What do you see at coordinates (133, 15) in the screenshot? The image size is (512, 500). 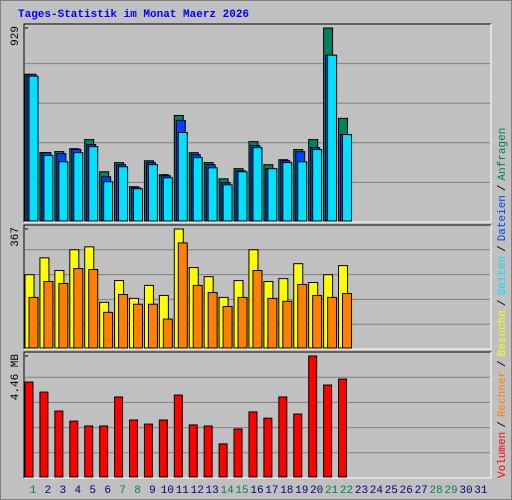 I see `chart-title: Tages-Statistik im Monat Maerz 2026` at bounding box center [133, 15].